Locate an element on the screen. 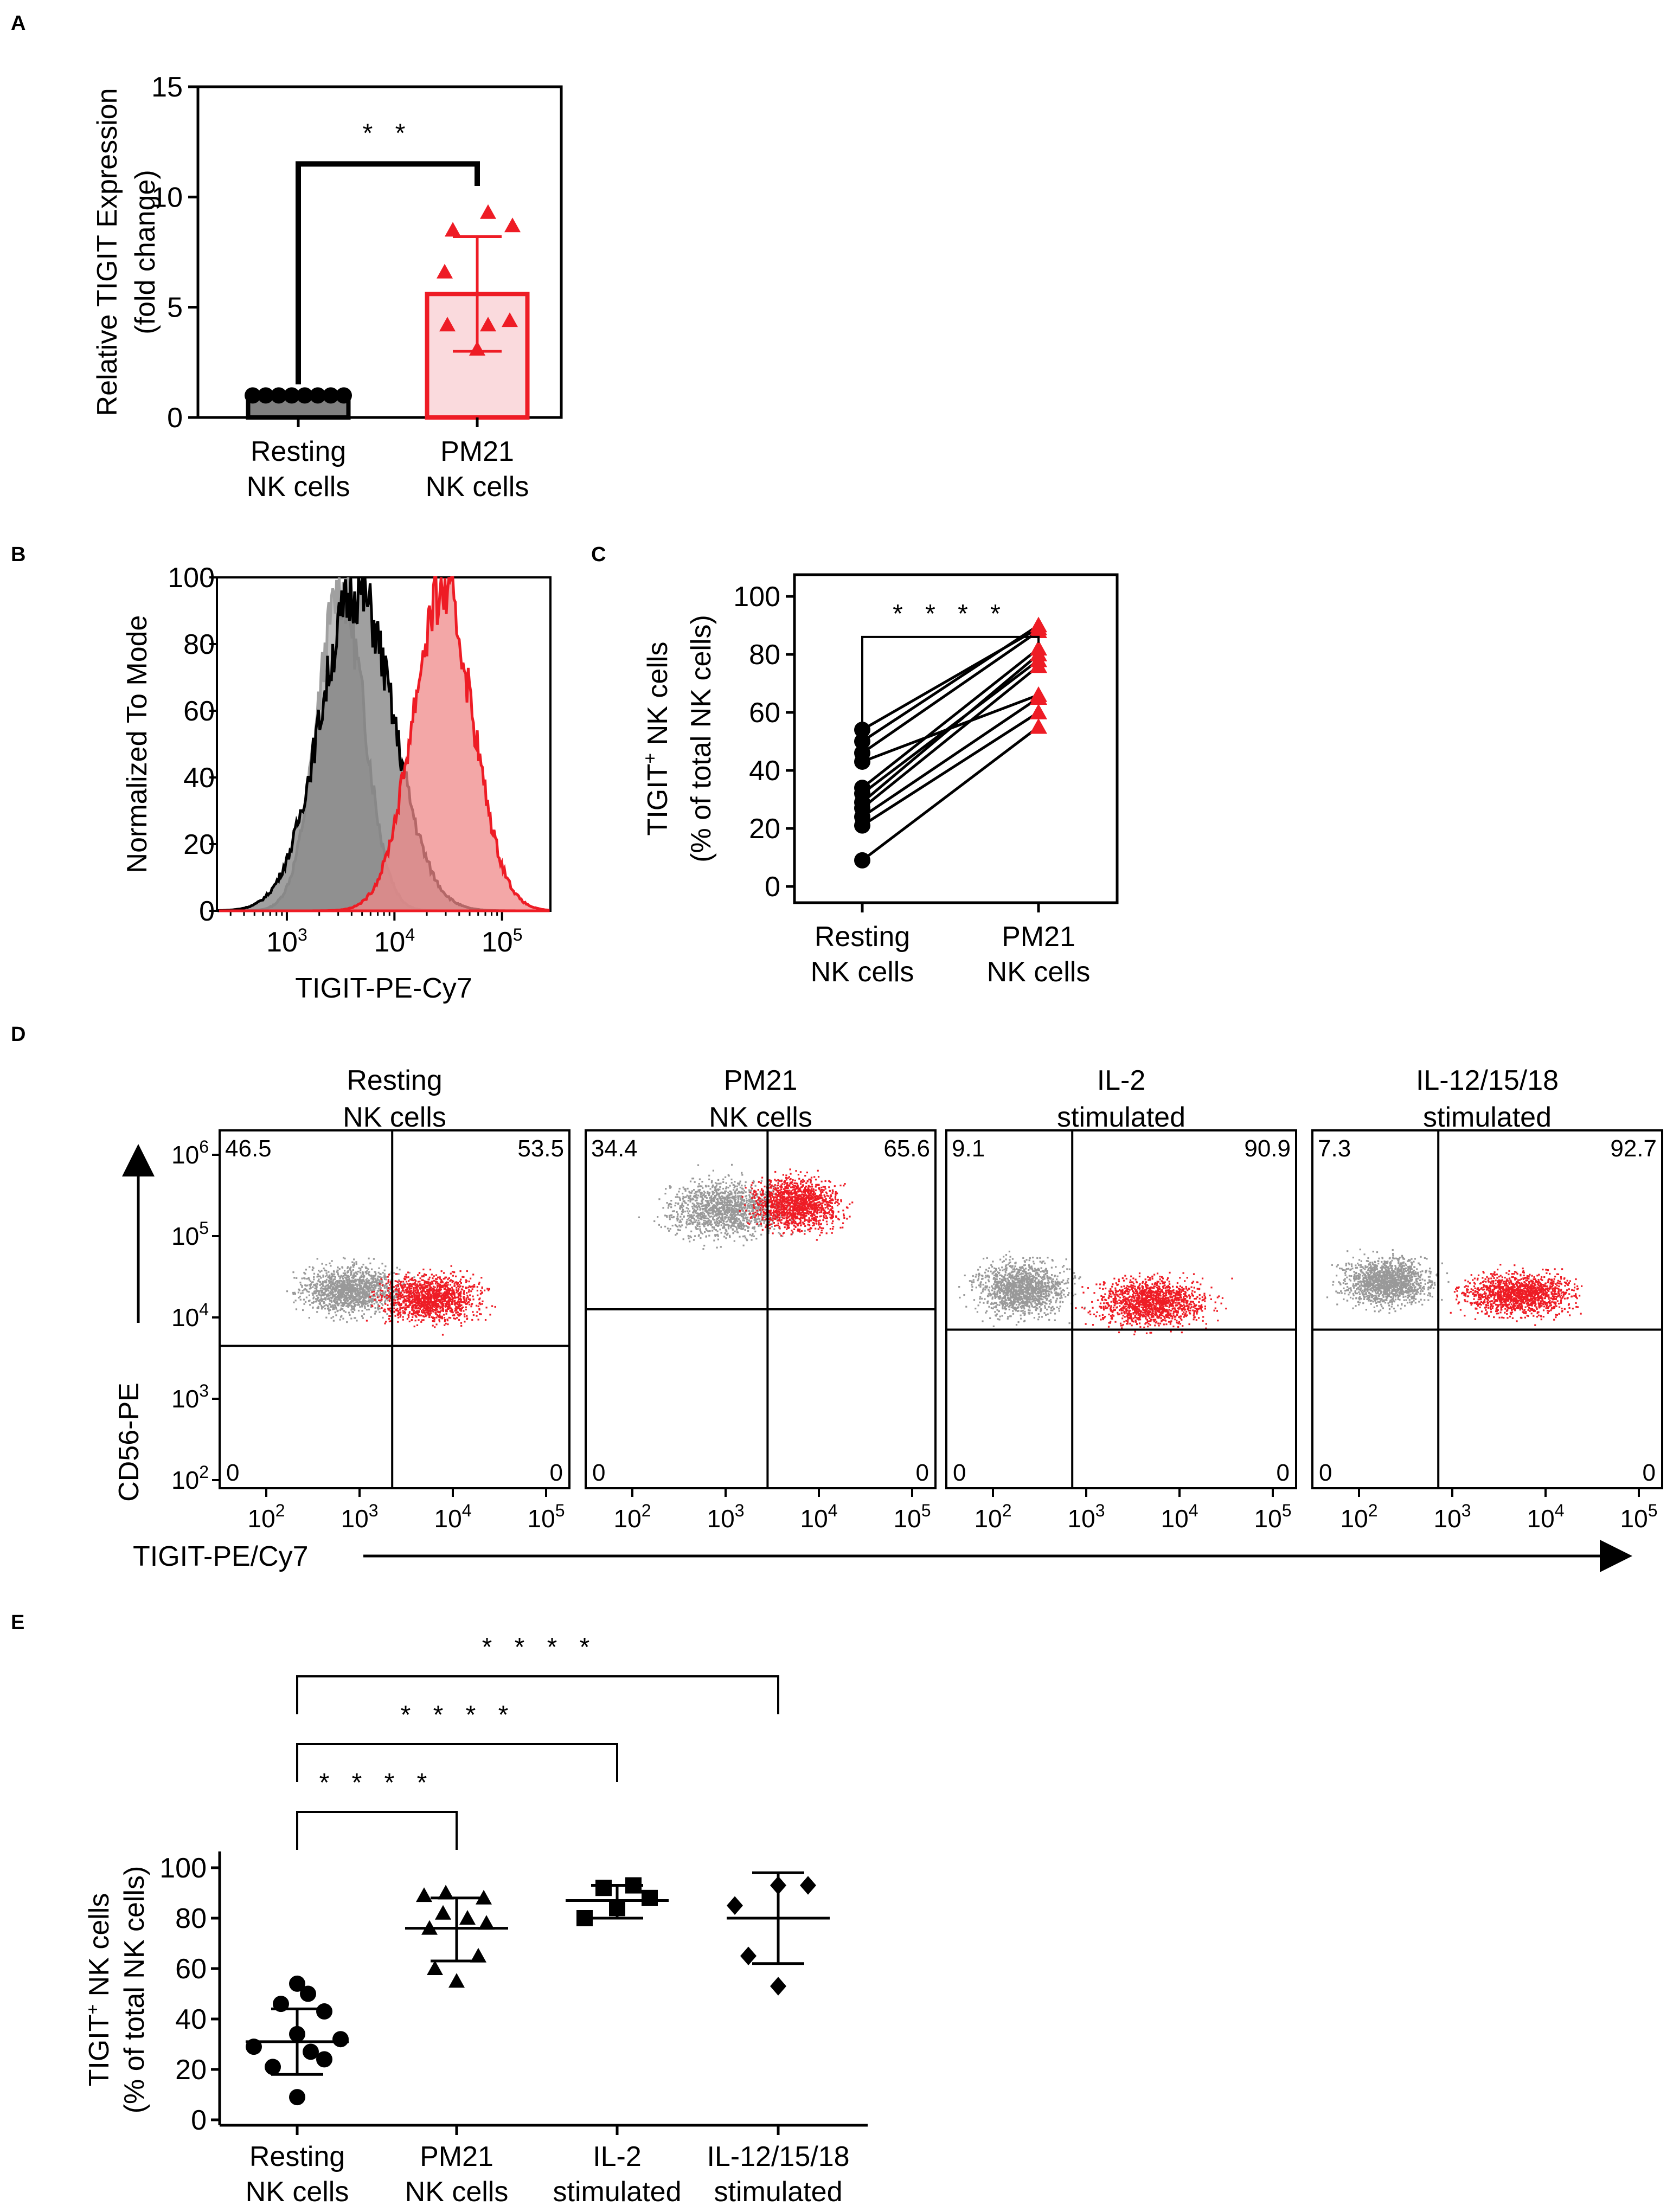 This screenshot has height=2212, width=1673. quadrant-ll: 0 is located at coordinates (232, 1472).